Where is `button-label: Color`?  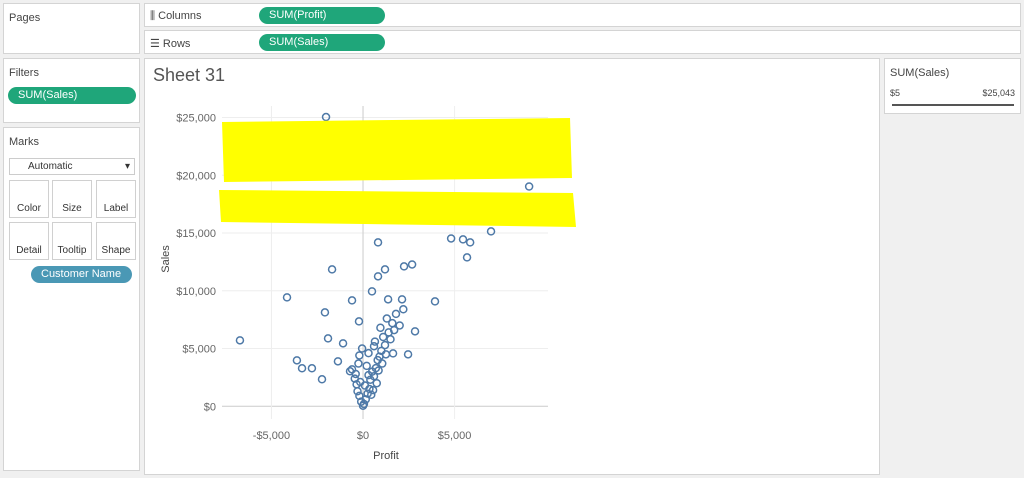
button-label: Color is located at coordinates (29, 208).